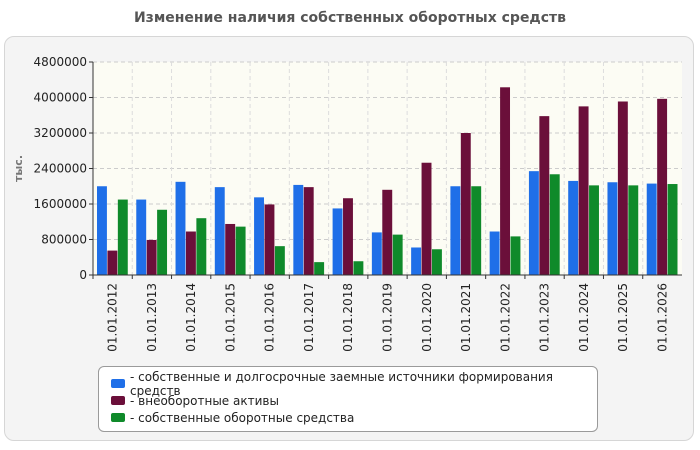  I want to click on x-tick-label: 01.01.2018, so click(348, 317).